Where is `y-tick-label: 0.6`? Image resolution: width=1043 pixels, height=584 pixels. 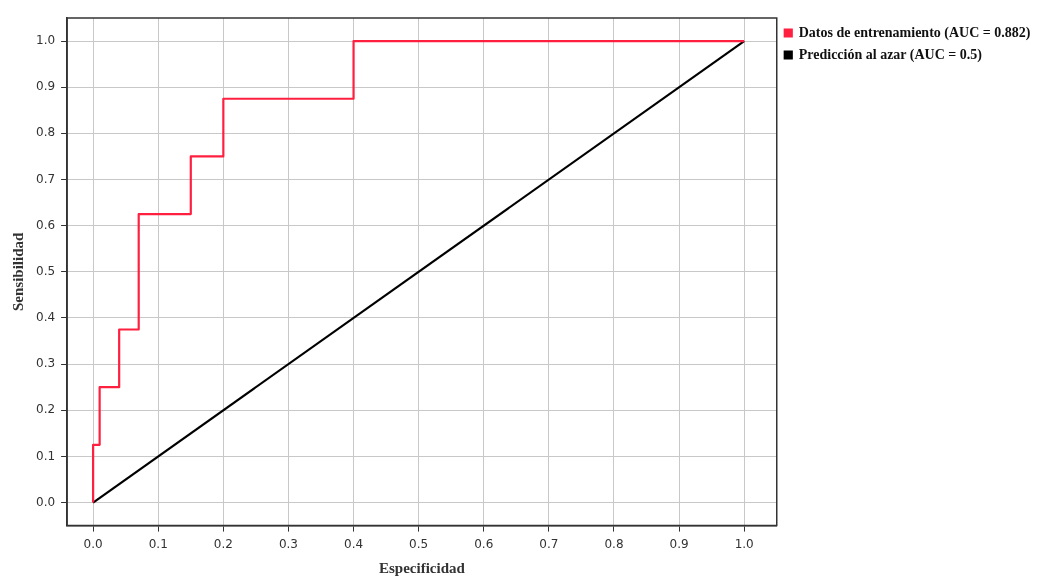 y-tick-label: 0.6 is located at coordinates (45, 224).